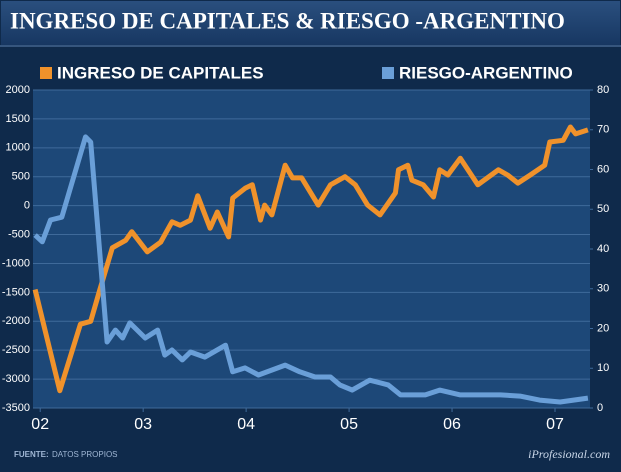  What do you see at coordinates (16, 263) in the screenshot?
I see `y-tick-label: -1000` at bounding box center [16, 263].